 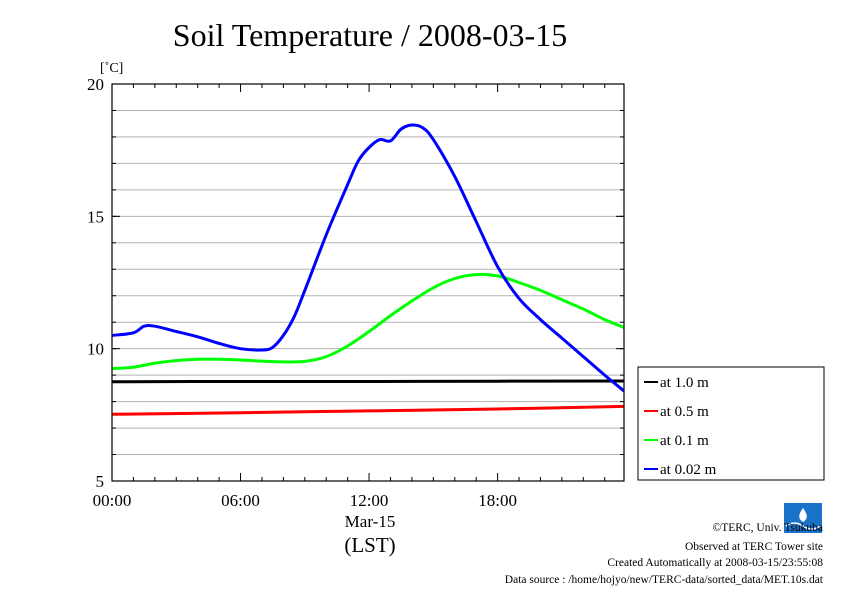 What do you see at coordinates (95, 216) in the screenshot?
I see `y-tick-label: 15` at bounding box center [95, 216].